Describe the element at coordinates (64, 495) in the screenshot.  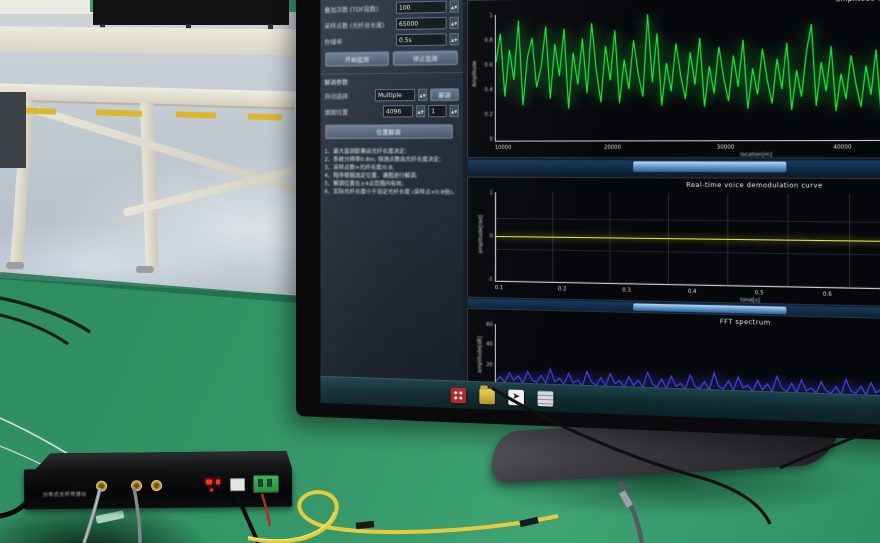
I see `device-label: 分布式光纤传感仪` at that location.